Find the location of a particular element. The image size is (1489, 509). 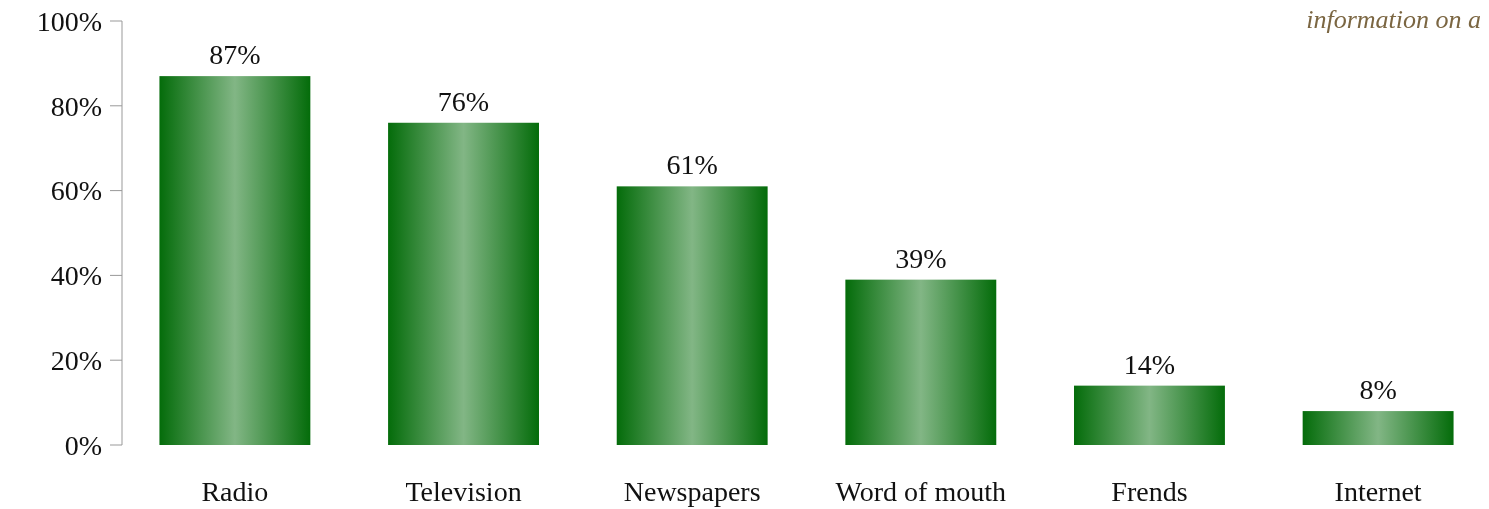

annotation: information on a is located at coordinates (1393, 19).